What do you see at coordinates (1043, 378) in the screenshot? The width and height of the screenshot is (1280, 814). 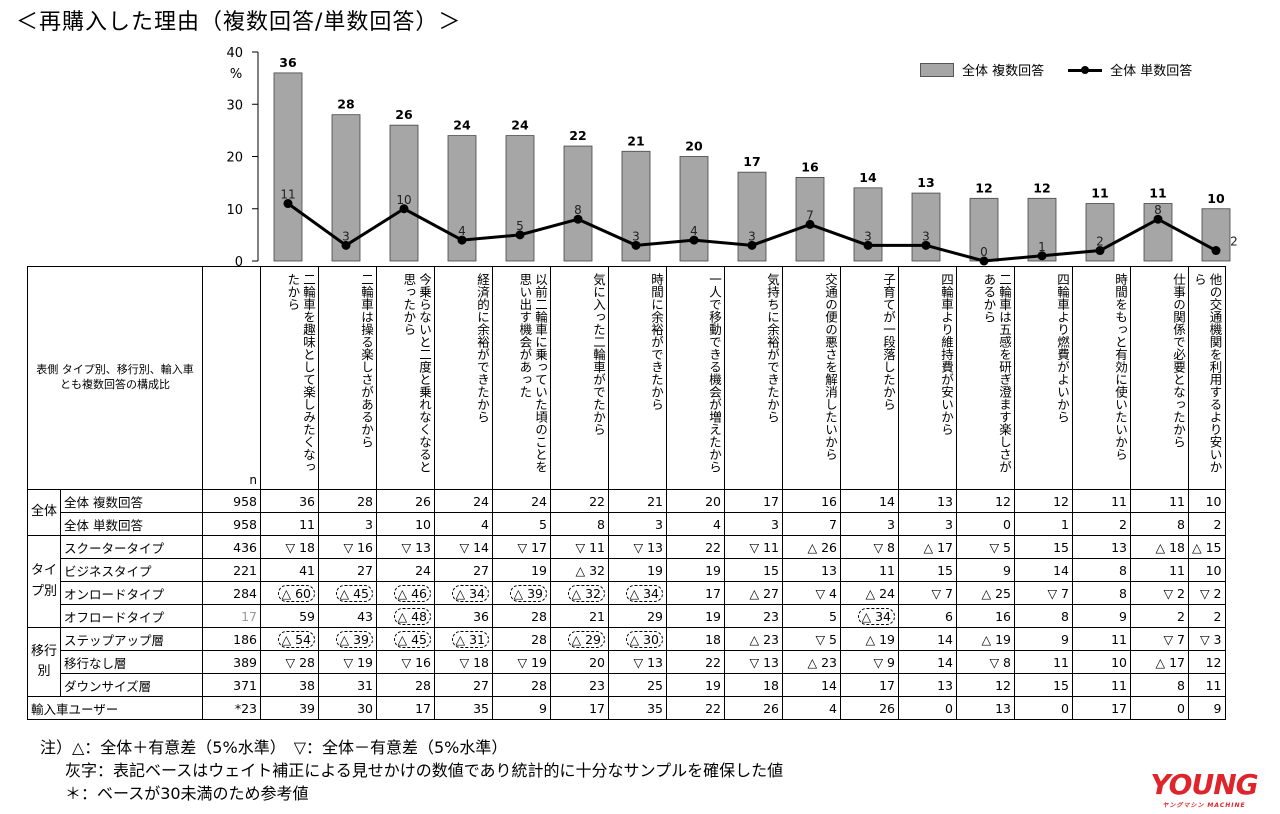 I see `column-header: 四輪車より燃費がよいから` at bounding box center [1043, 378].